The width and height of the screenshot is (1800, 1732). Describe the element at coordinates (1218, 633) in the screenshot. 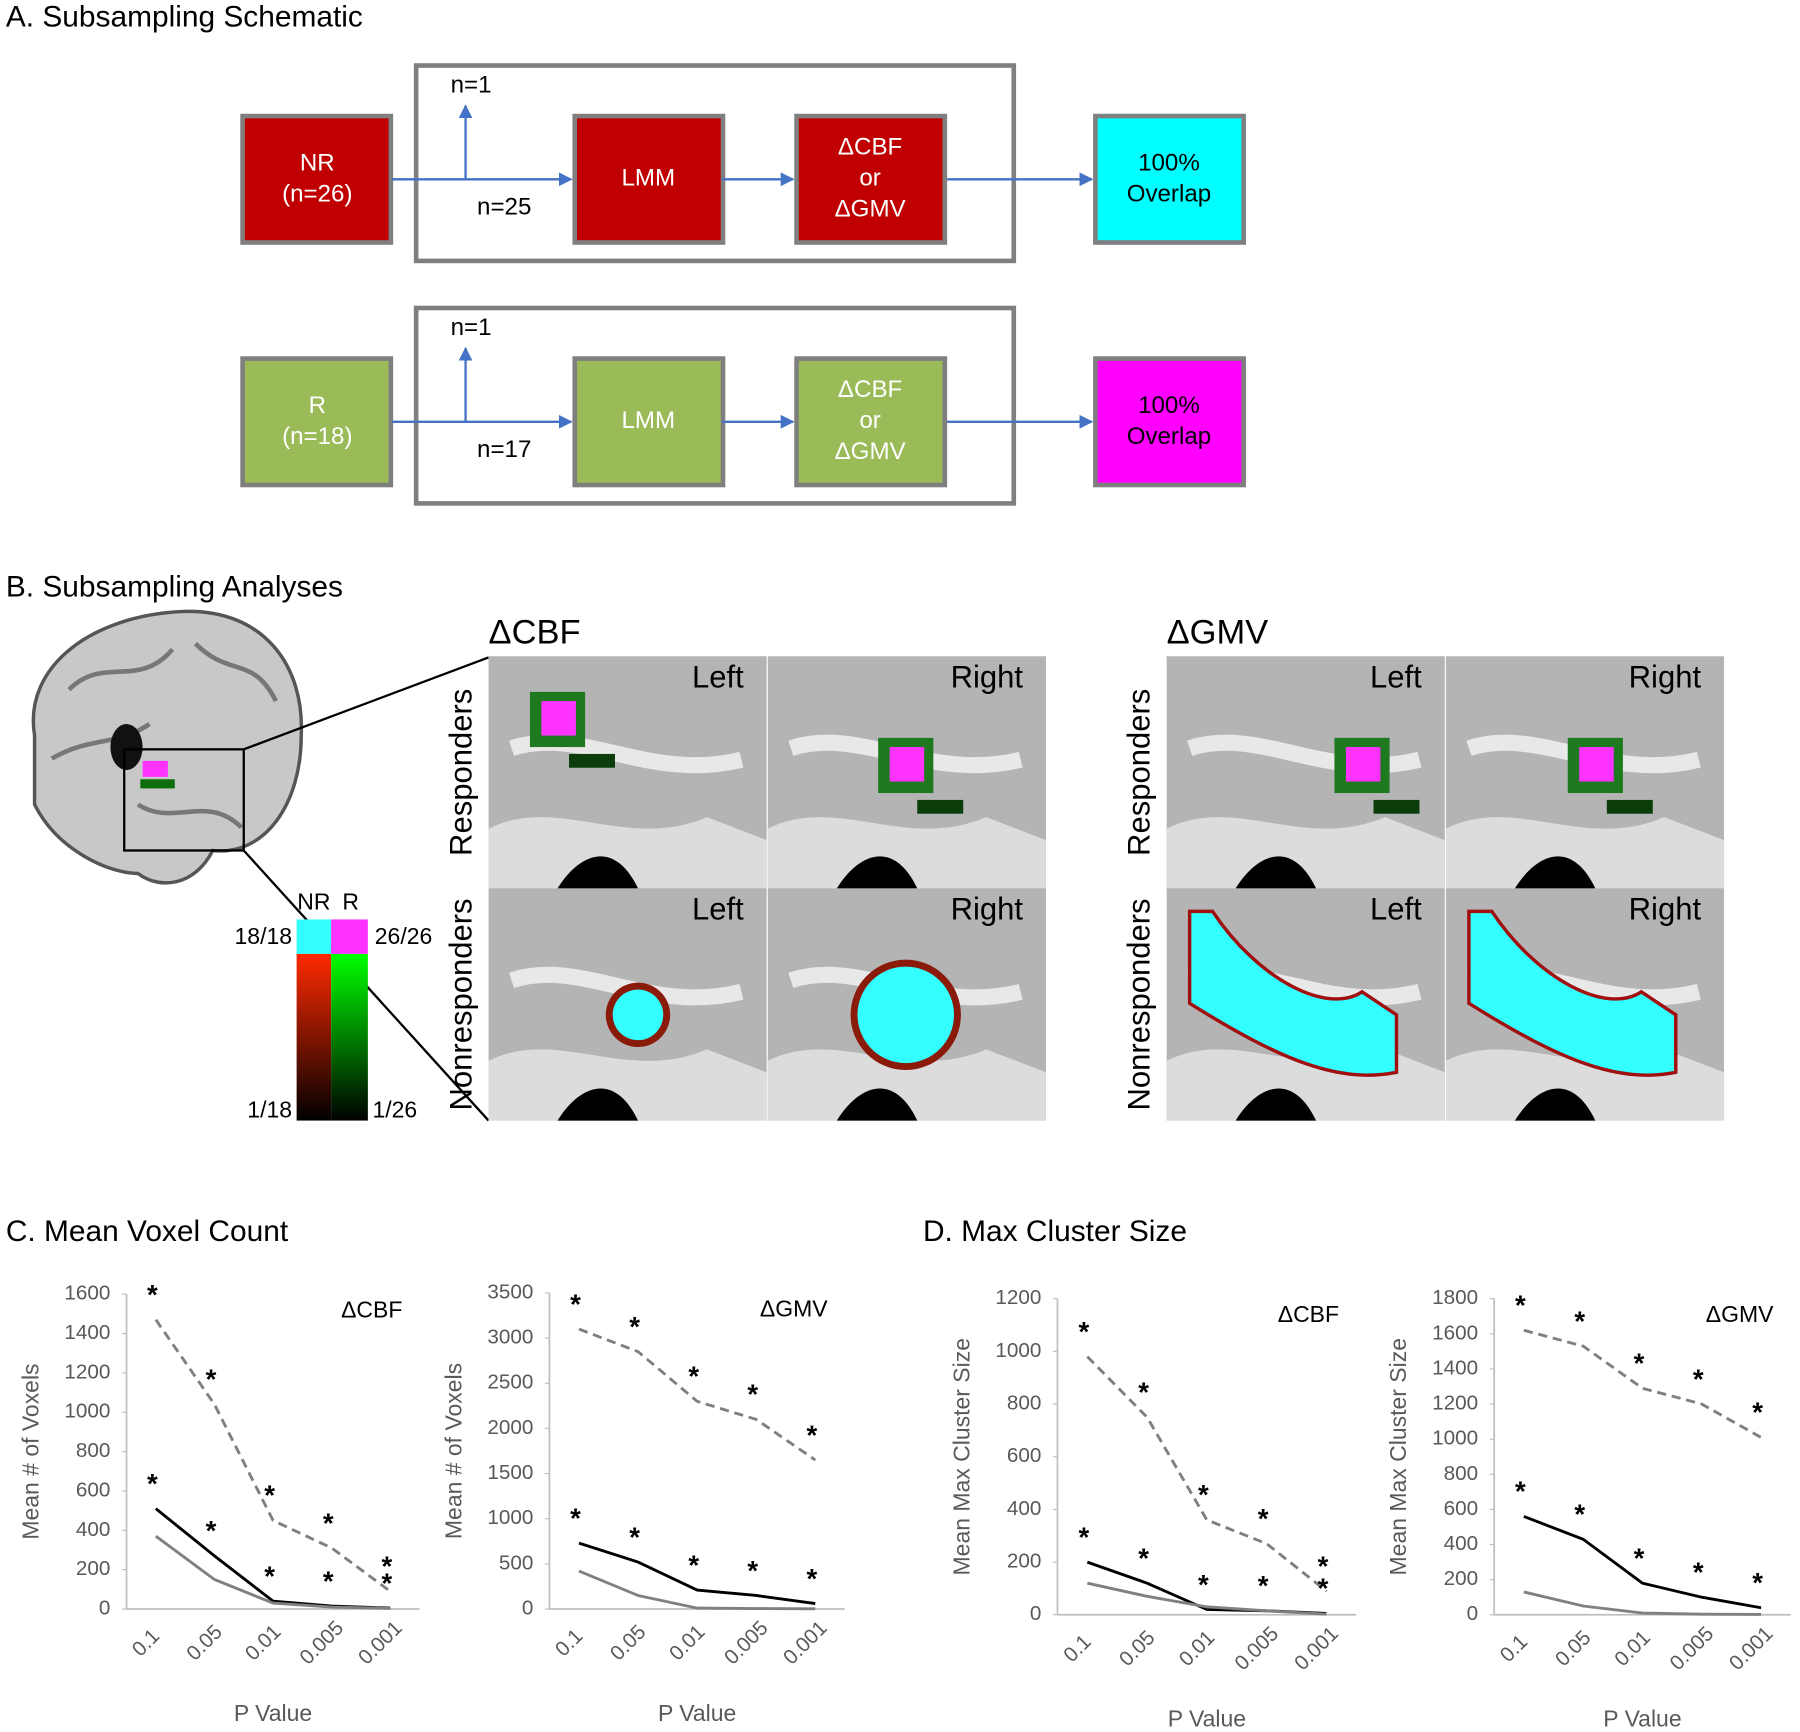

I see `measure-heading: ΔGMV` at that location.